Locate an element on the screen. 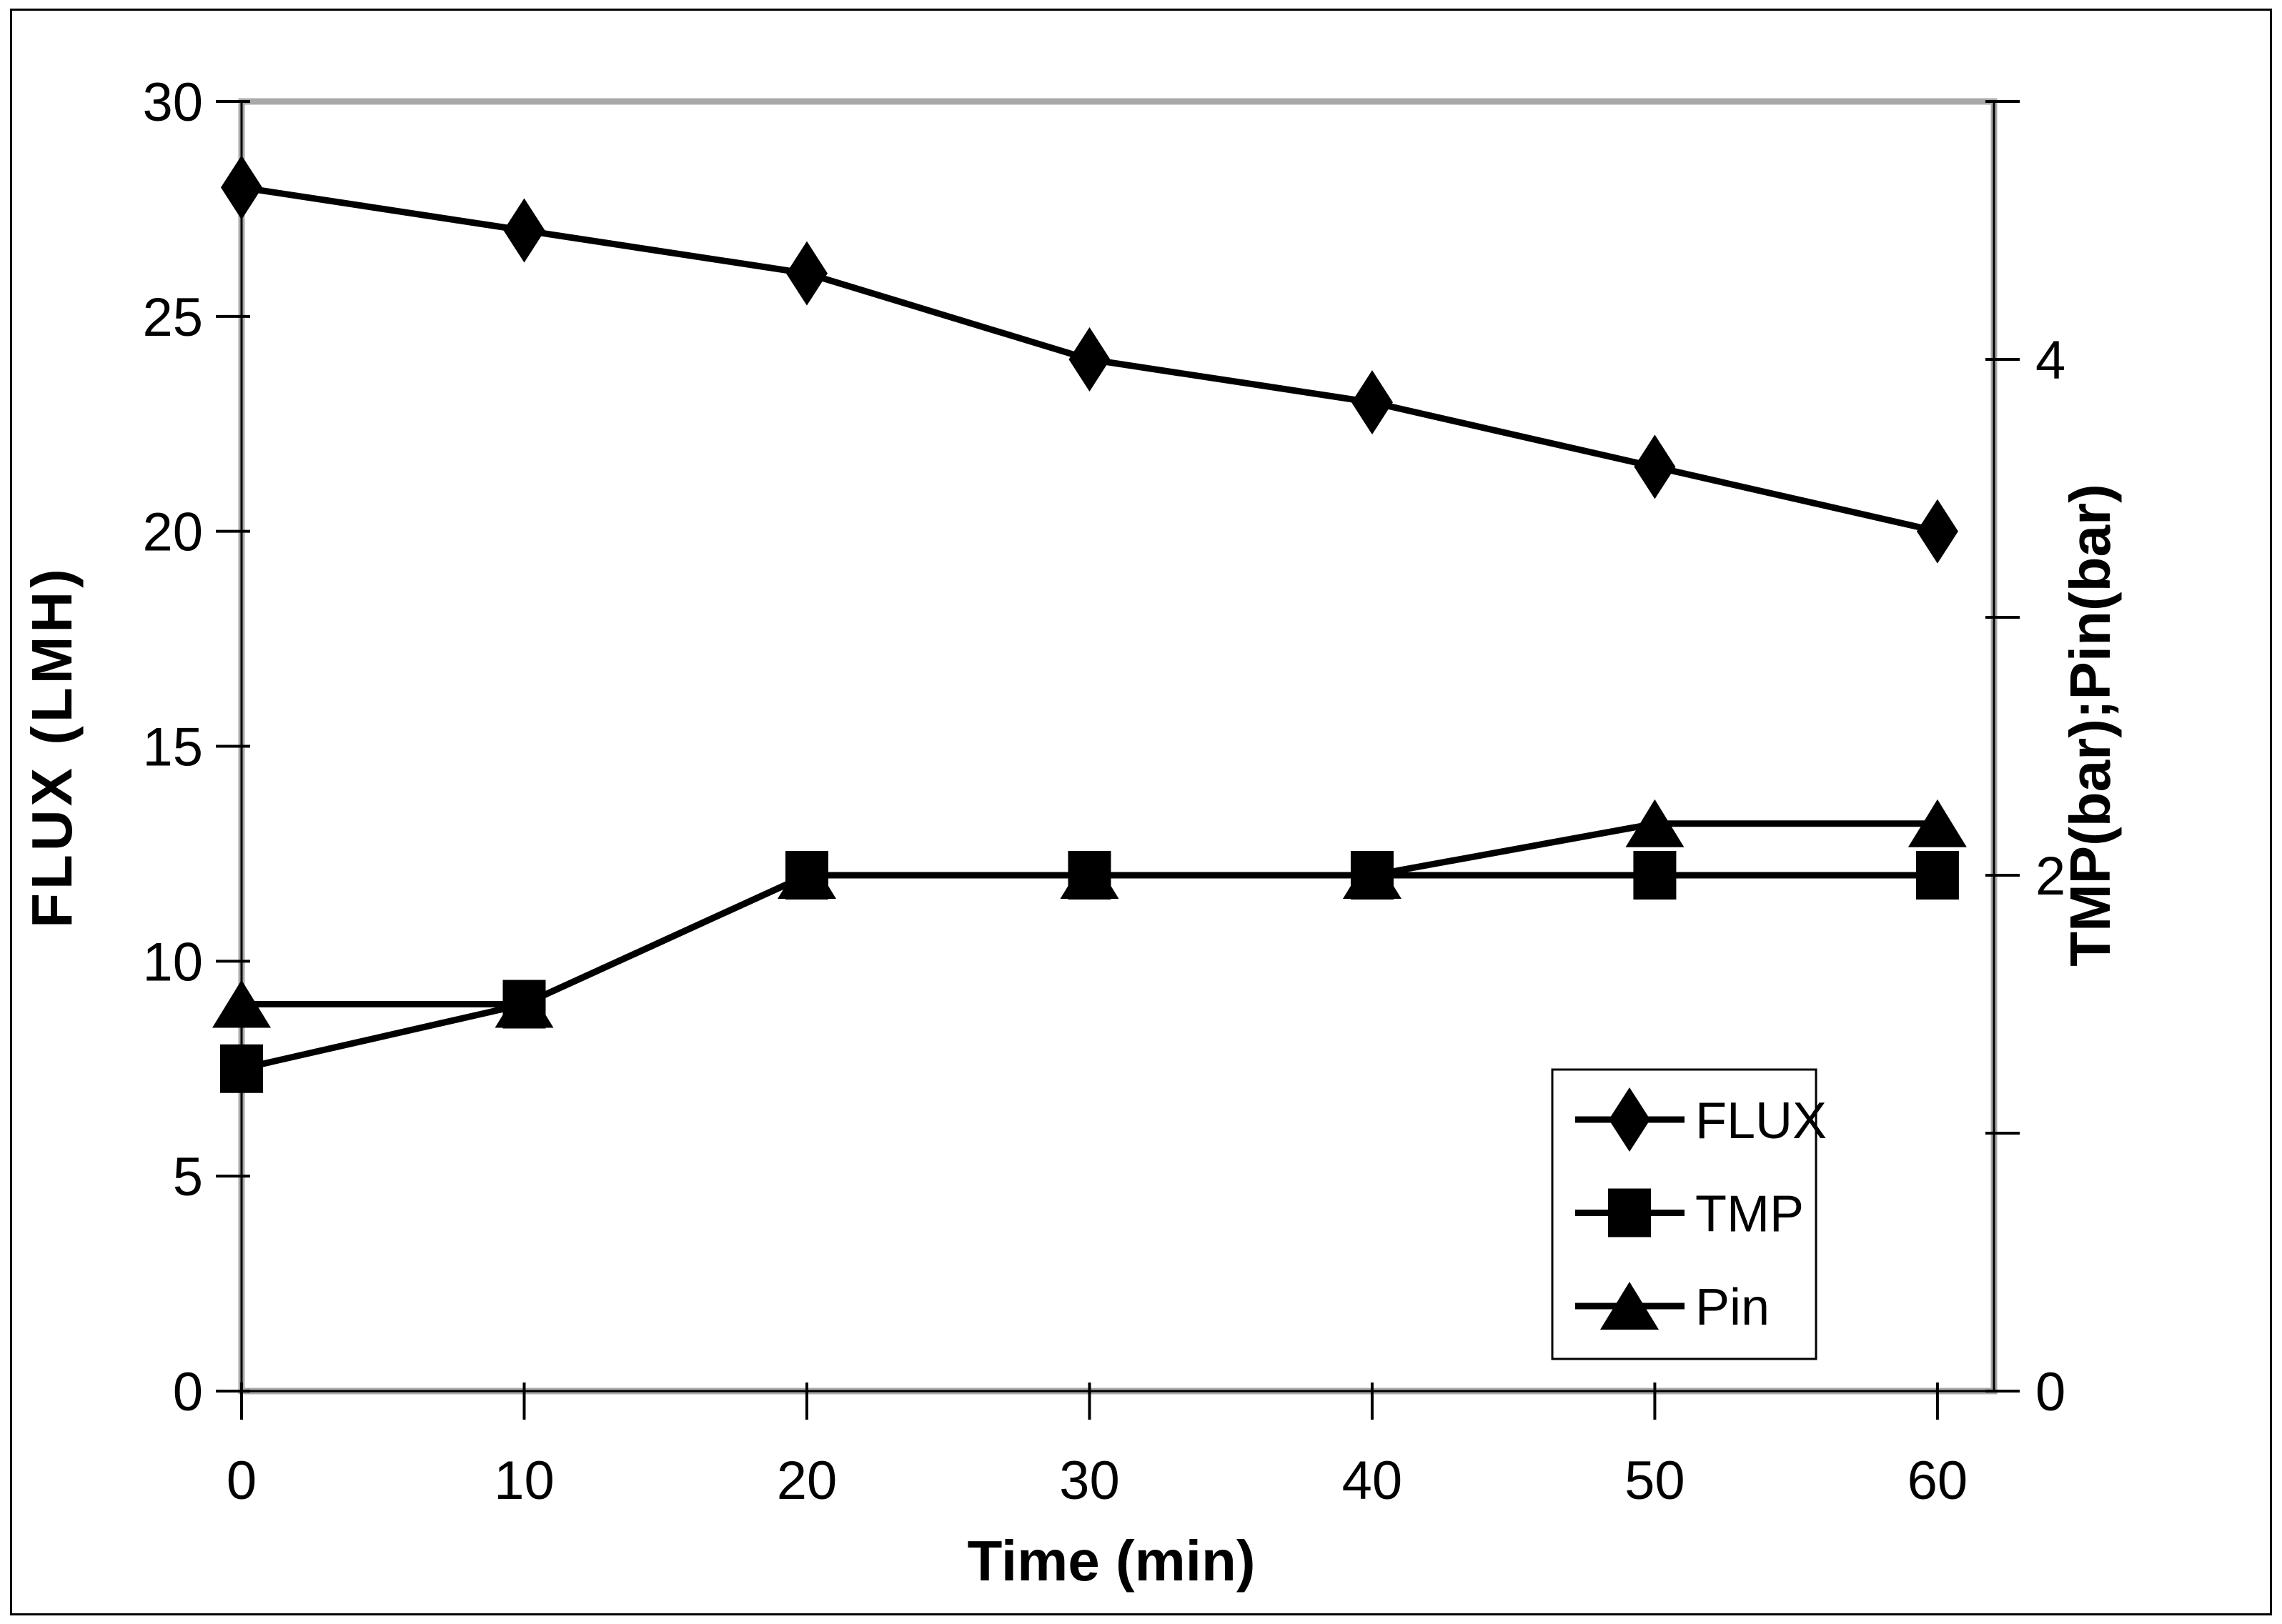 The width and height of the screenshot is (2282, 1624). legend-marker-FLUX is located at coordinates (1630, 1120).